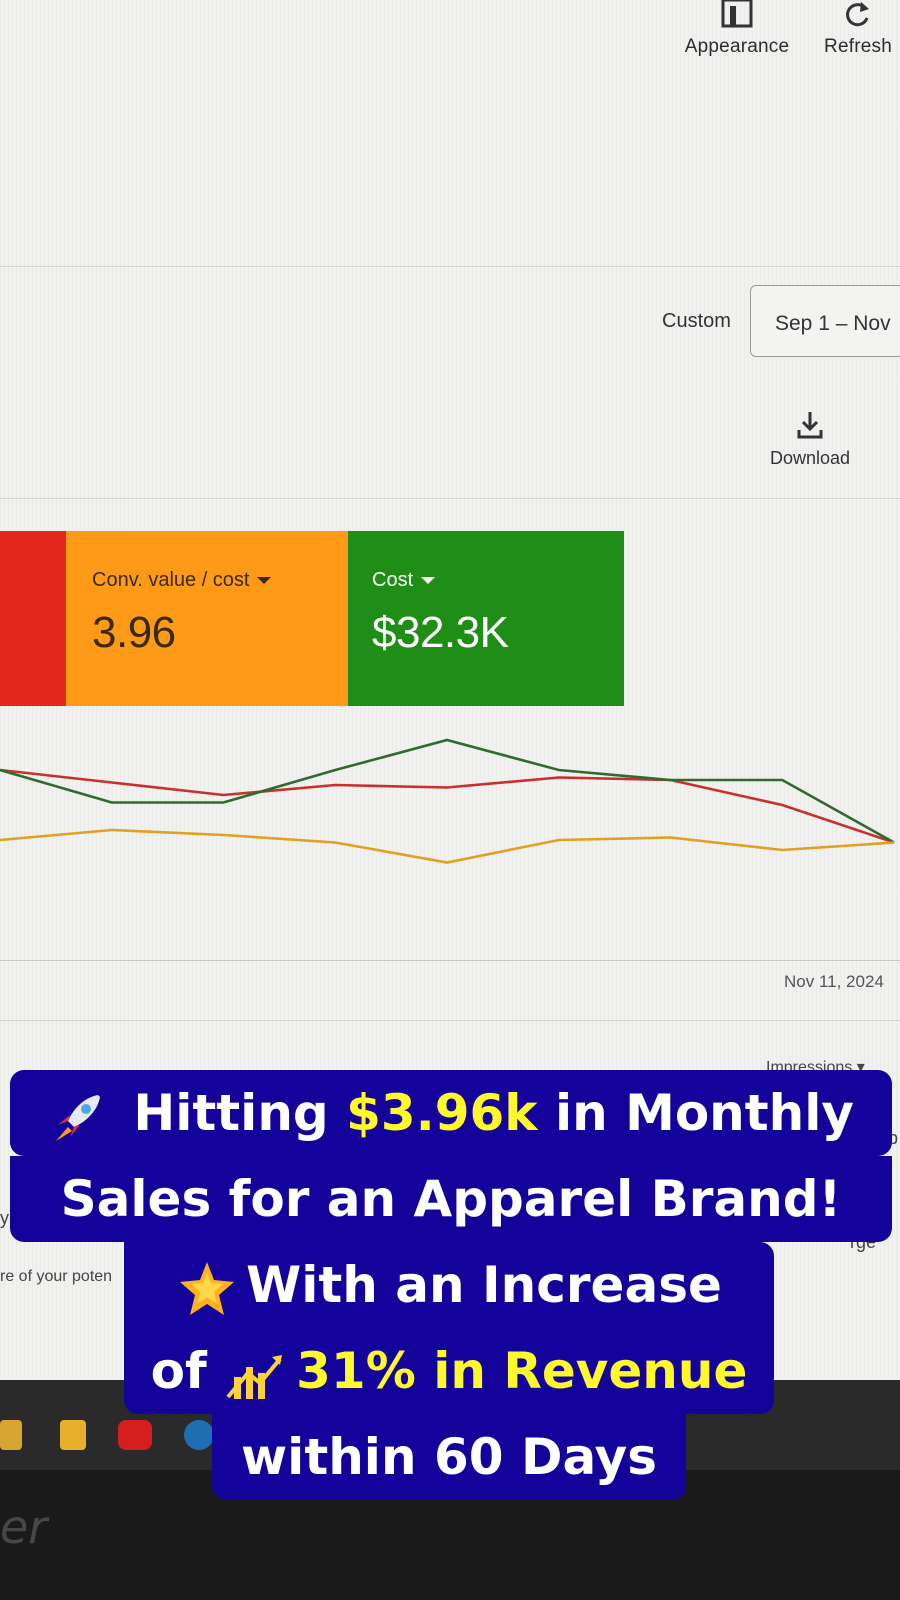 Image resolution: width=900 pixels, height=1600 pixels. What do you see at coordinates (737, 14) in the screenshot?
I see `appearance-icon` at bounding box center [737, 14].